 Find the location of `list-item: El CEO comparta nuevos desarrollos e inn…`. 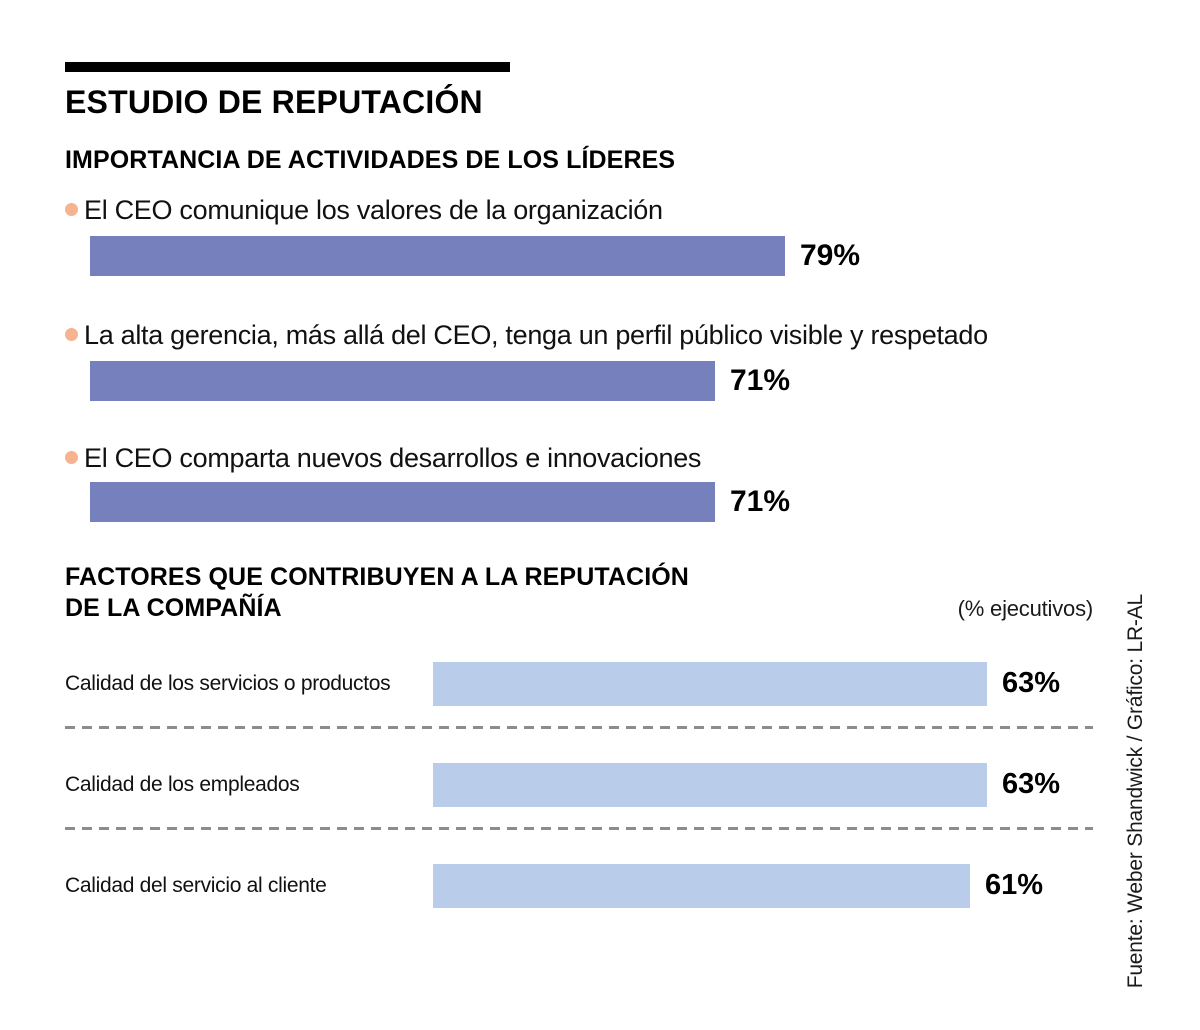

list-item: El CEO comparta nuevos desarrollos e inn… is located at coordinates (560, 458).